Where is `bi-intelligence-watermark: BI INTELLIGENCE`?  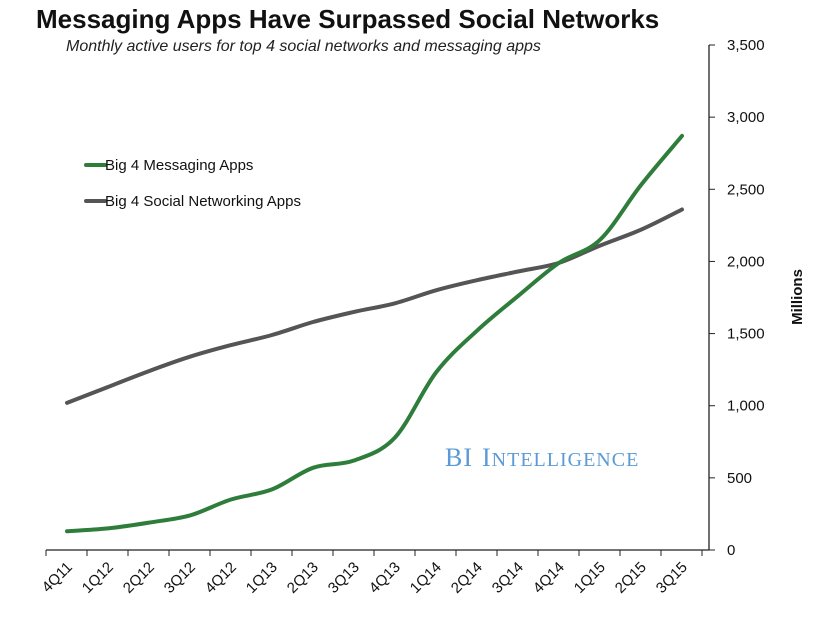 bi-intelligence-watermark: BI INTELLIGENCE is located at coordinates (542, 457).